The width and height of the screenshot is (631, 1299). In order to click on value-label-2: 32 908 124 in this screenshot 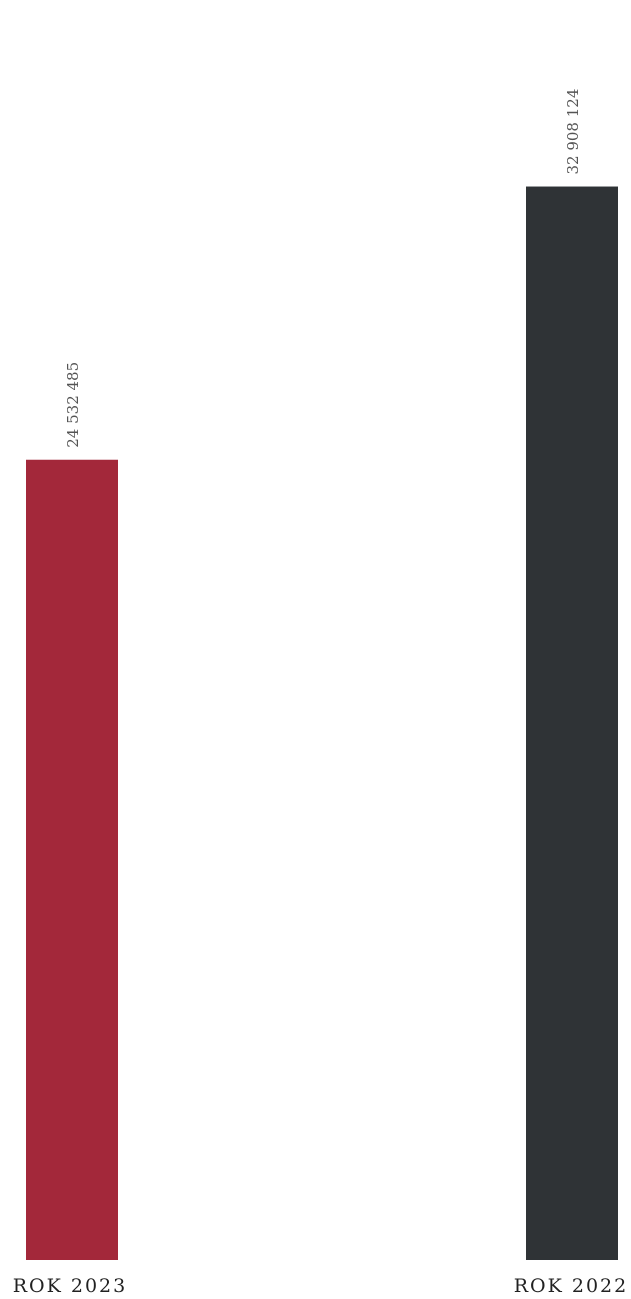, I will do `click(573, 132)`.